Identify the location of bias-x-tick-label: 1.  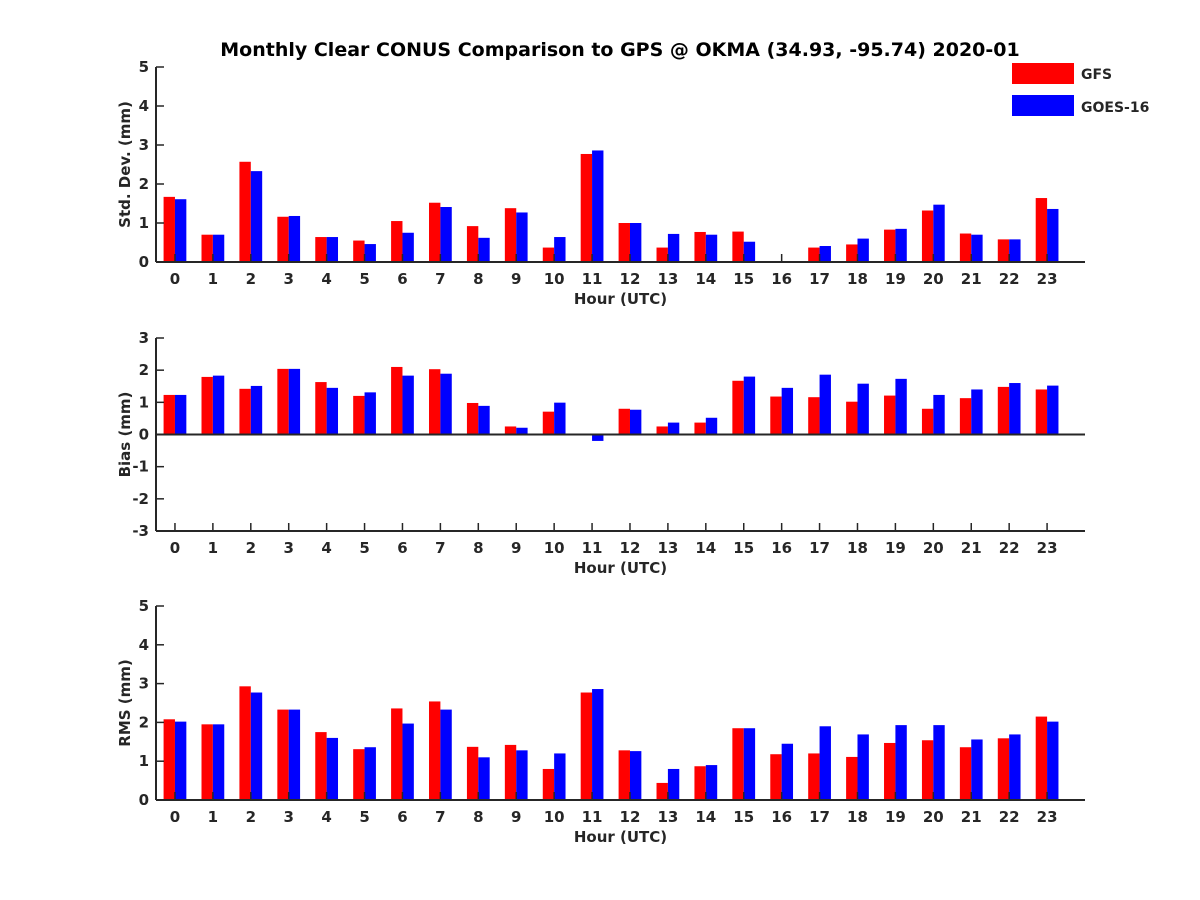
(213, 548).